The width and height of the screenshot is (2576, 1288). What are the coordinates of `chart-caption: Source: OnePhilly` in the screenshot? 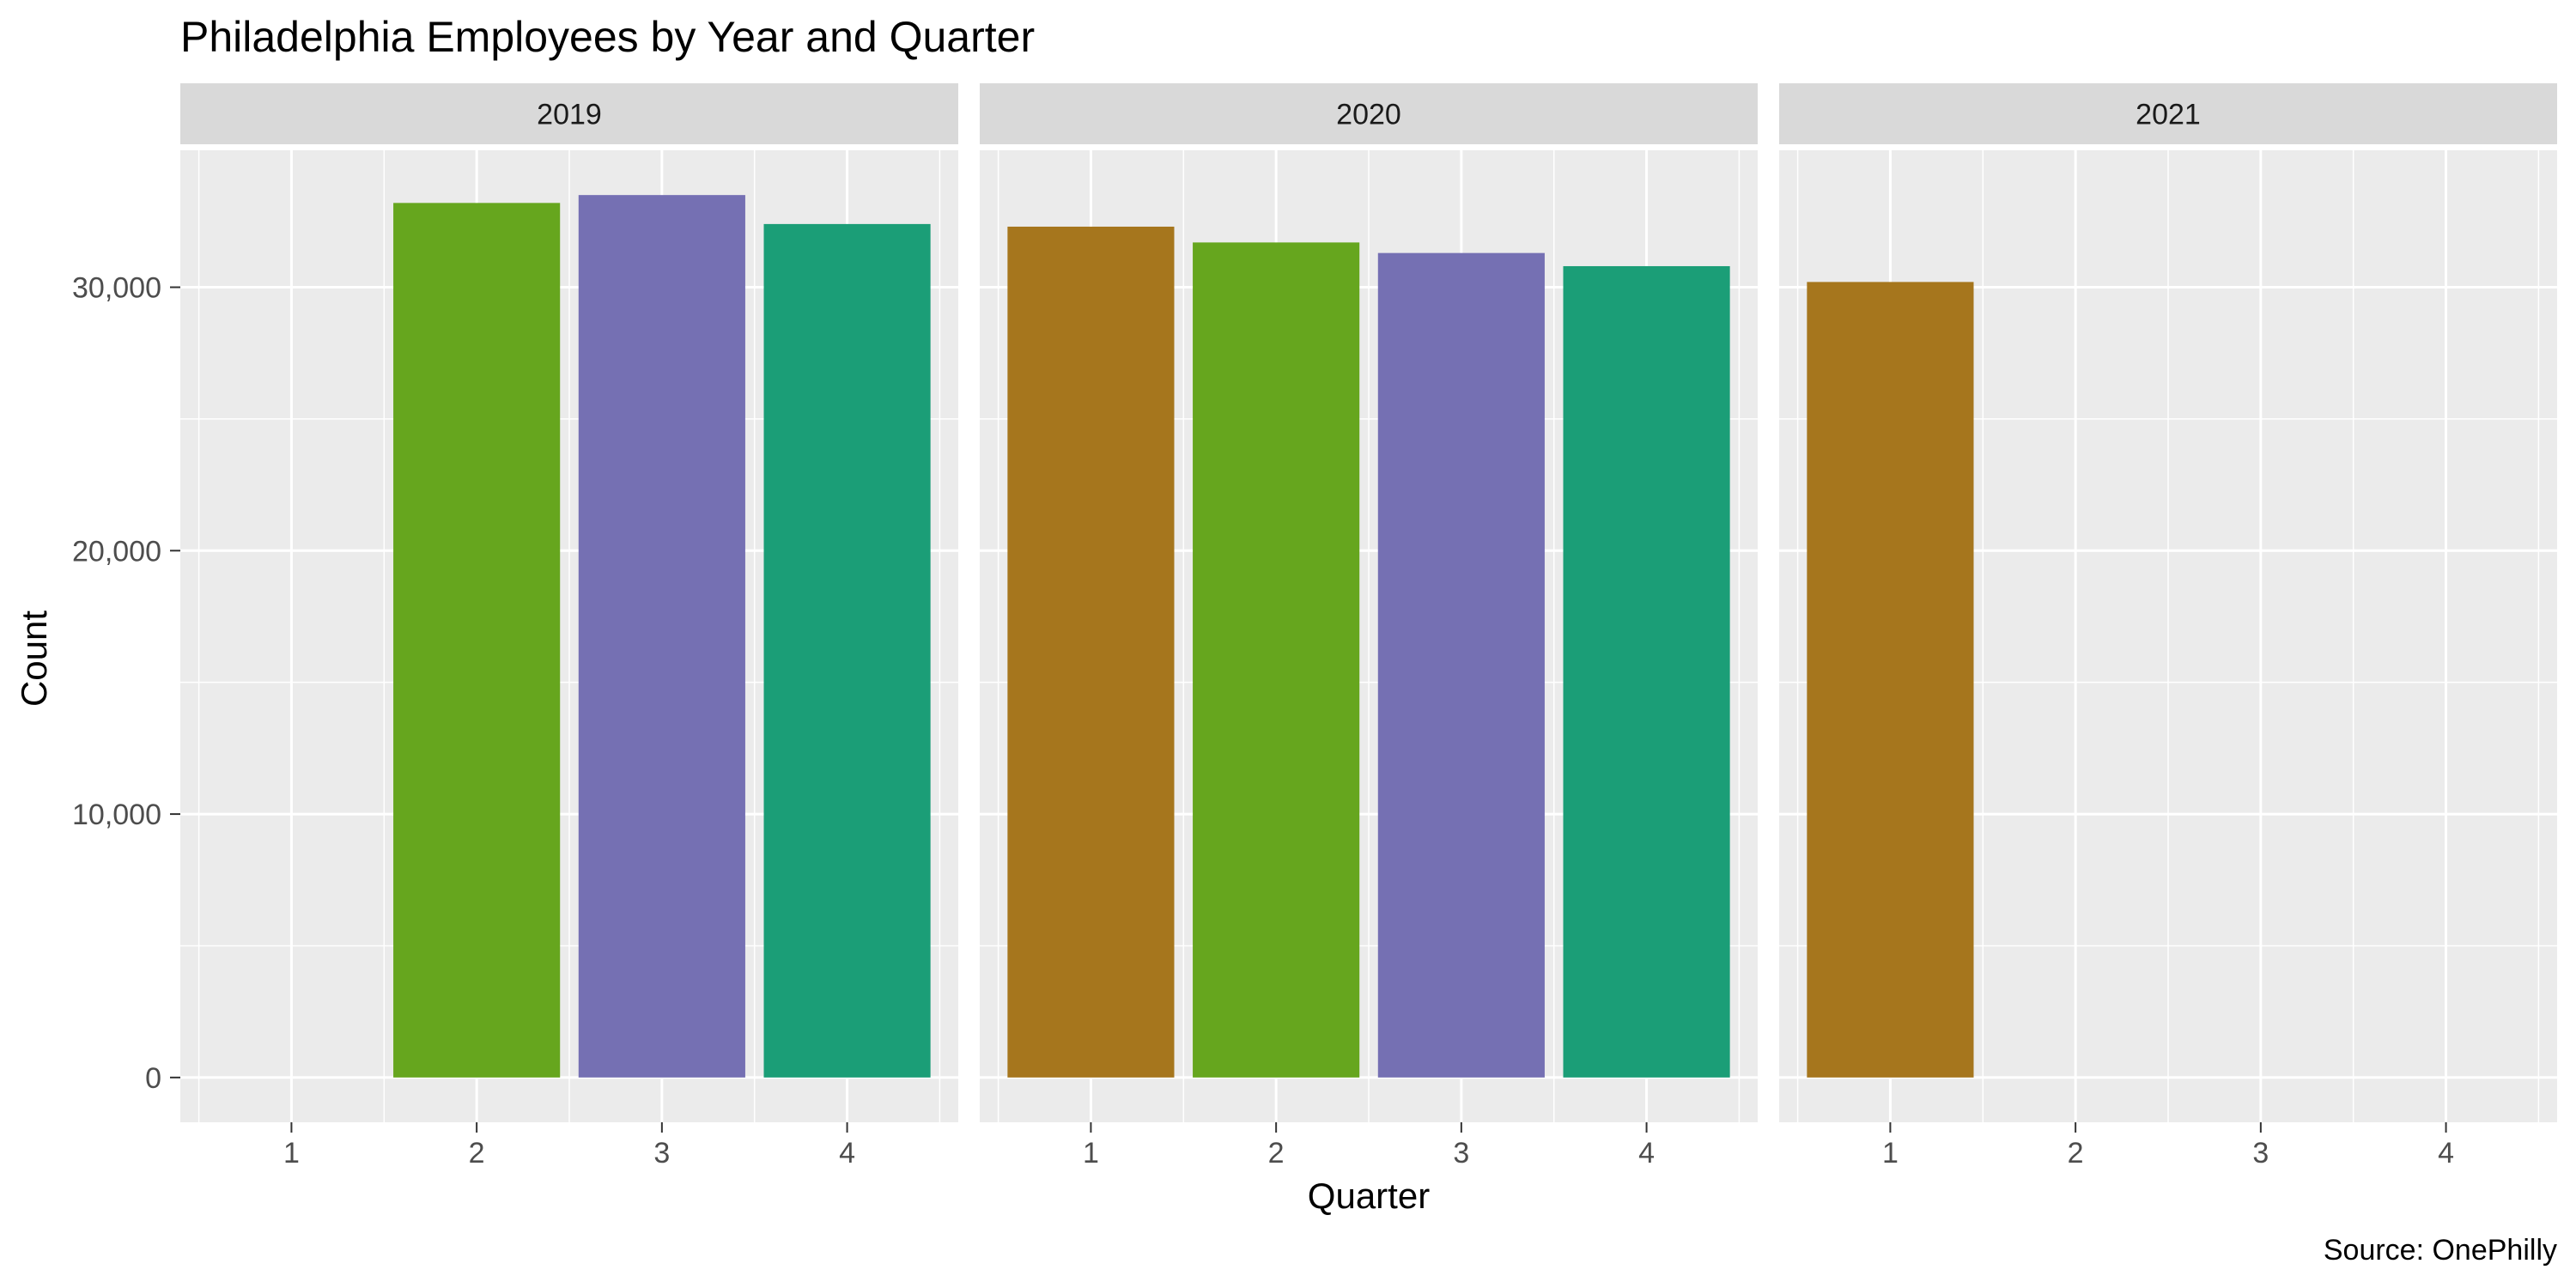 It's located at (2441, 1250).